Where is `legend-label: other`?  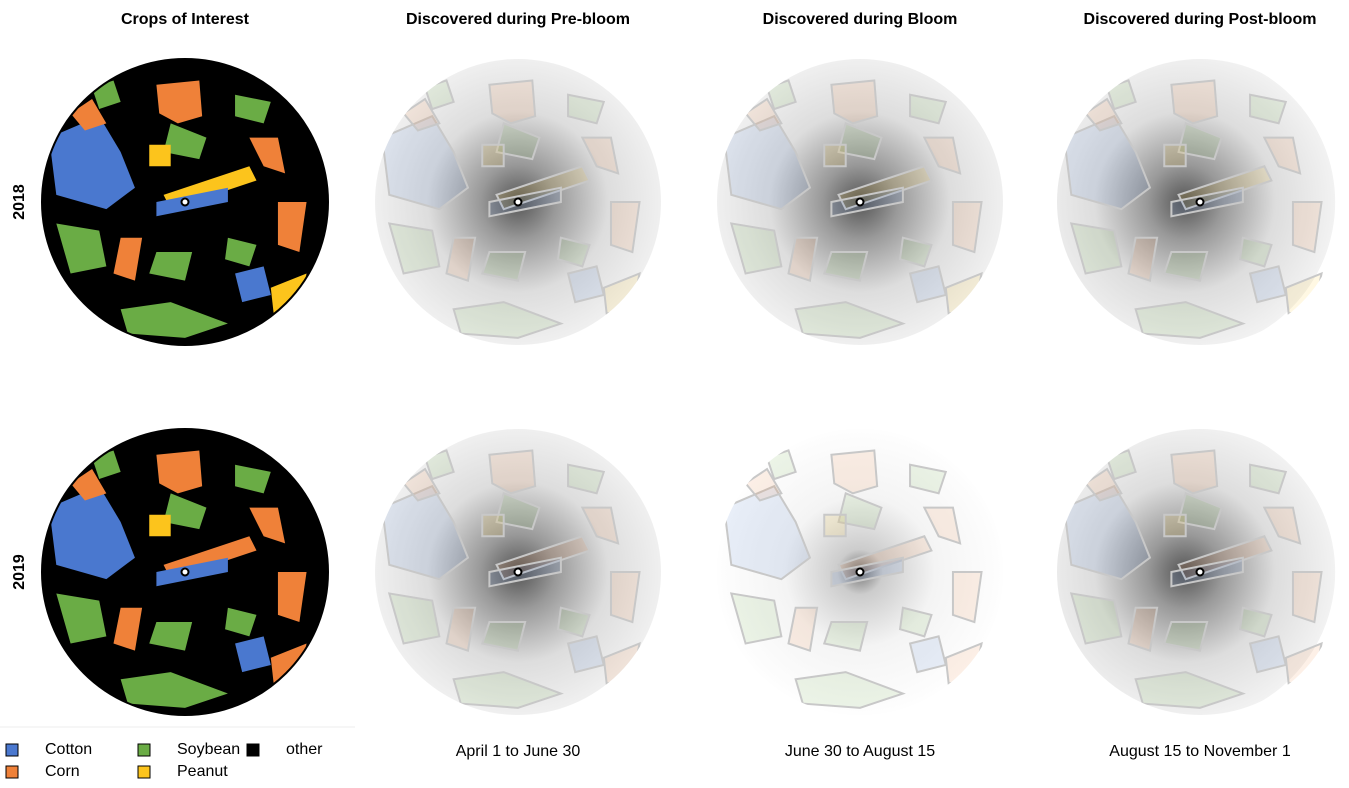
legend-label: other is located at coordinates (304, 749).